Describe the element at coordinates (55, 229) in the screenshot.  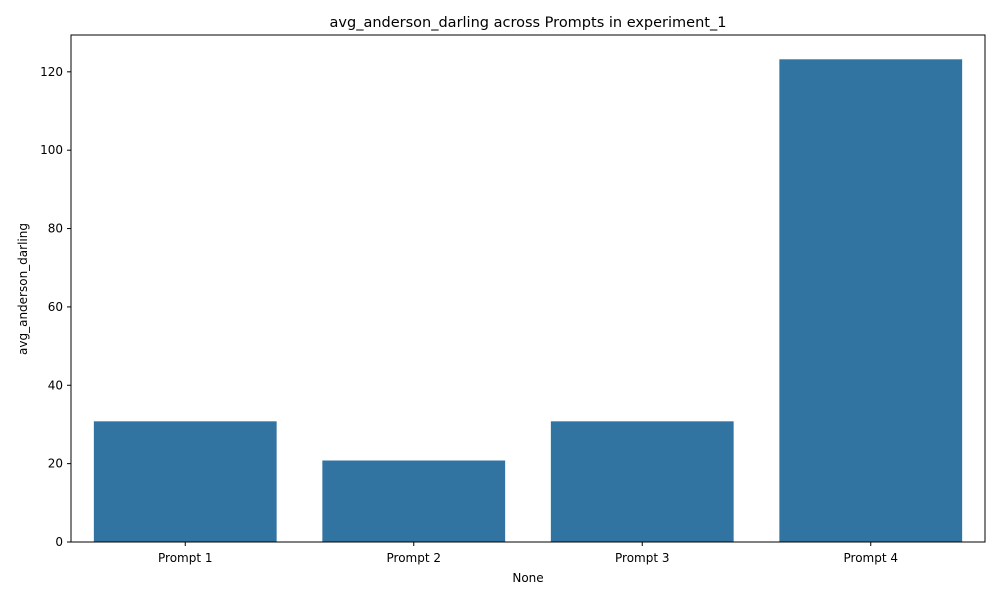
I see `y-tick-label: 80` at that location.